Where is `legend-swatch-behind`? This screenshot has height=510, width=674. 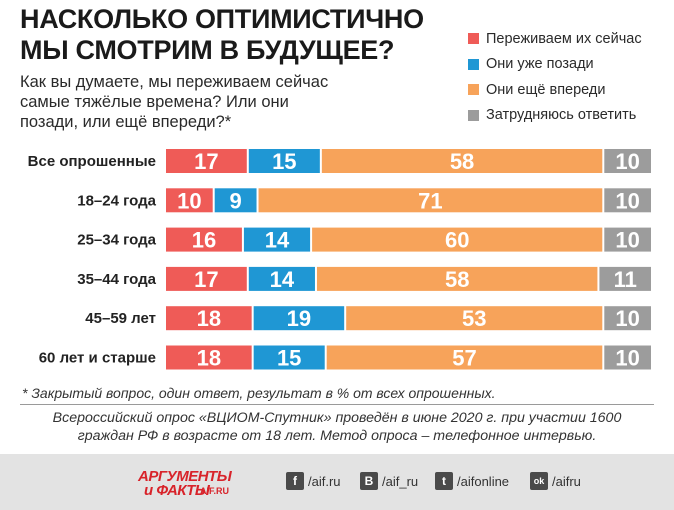
legend-swatch-behind is located at coordinates (473, 64).